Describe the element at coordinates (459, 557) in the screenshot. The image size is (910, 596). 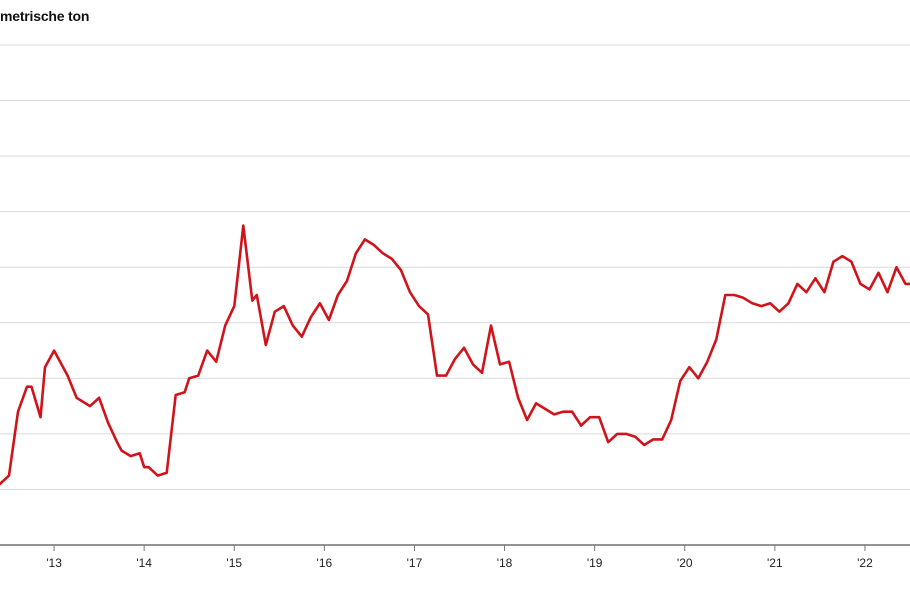
I see `x-tick-labels: '13 '14 '15 '16 '17 '18 '19 '20 '21 '22` at that location.